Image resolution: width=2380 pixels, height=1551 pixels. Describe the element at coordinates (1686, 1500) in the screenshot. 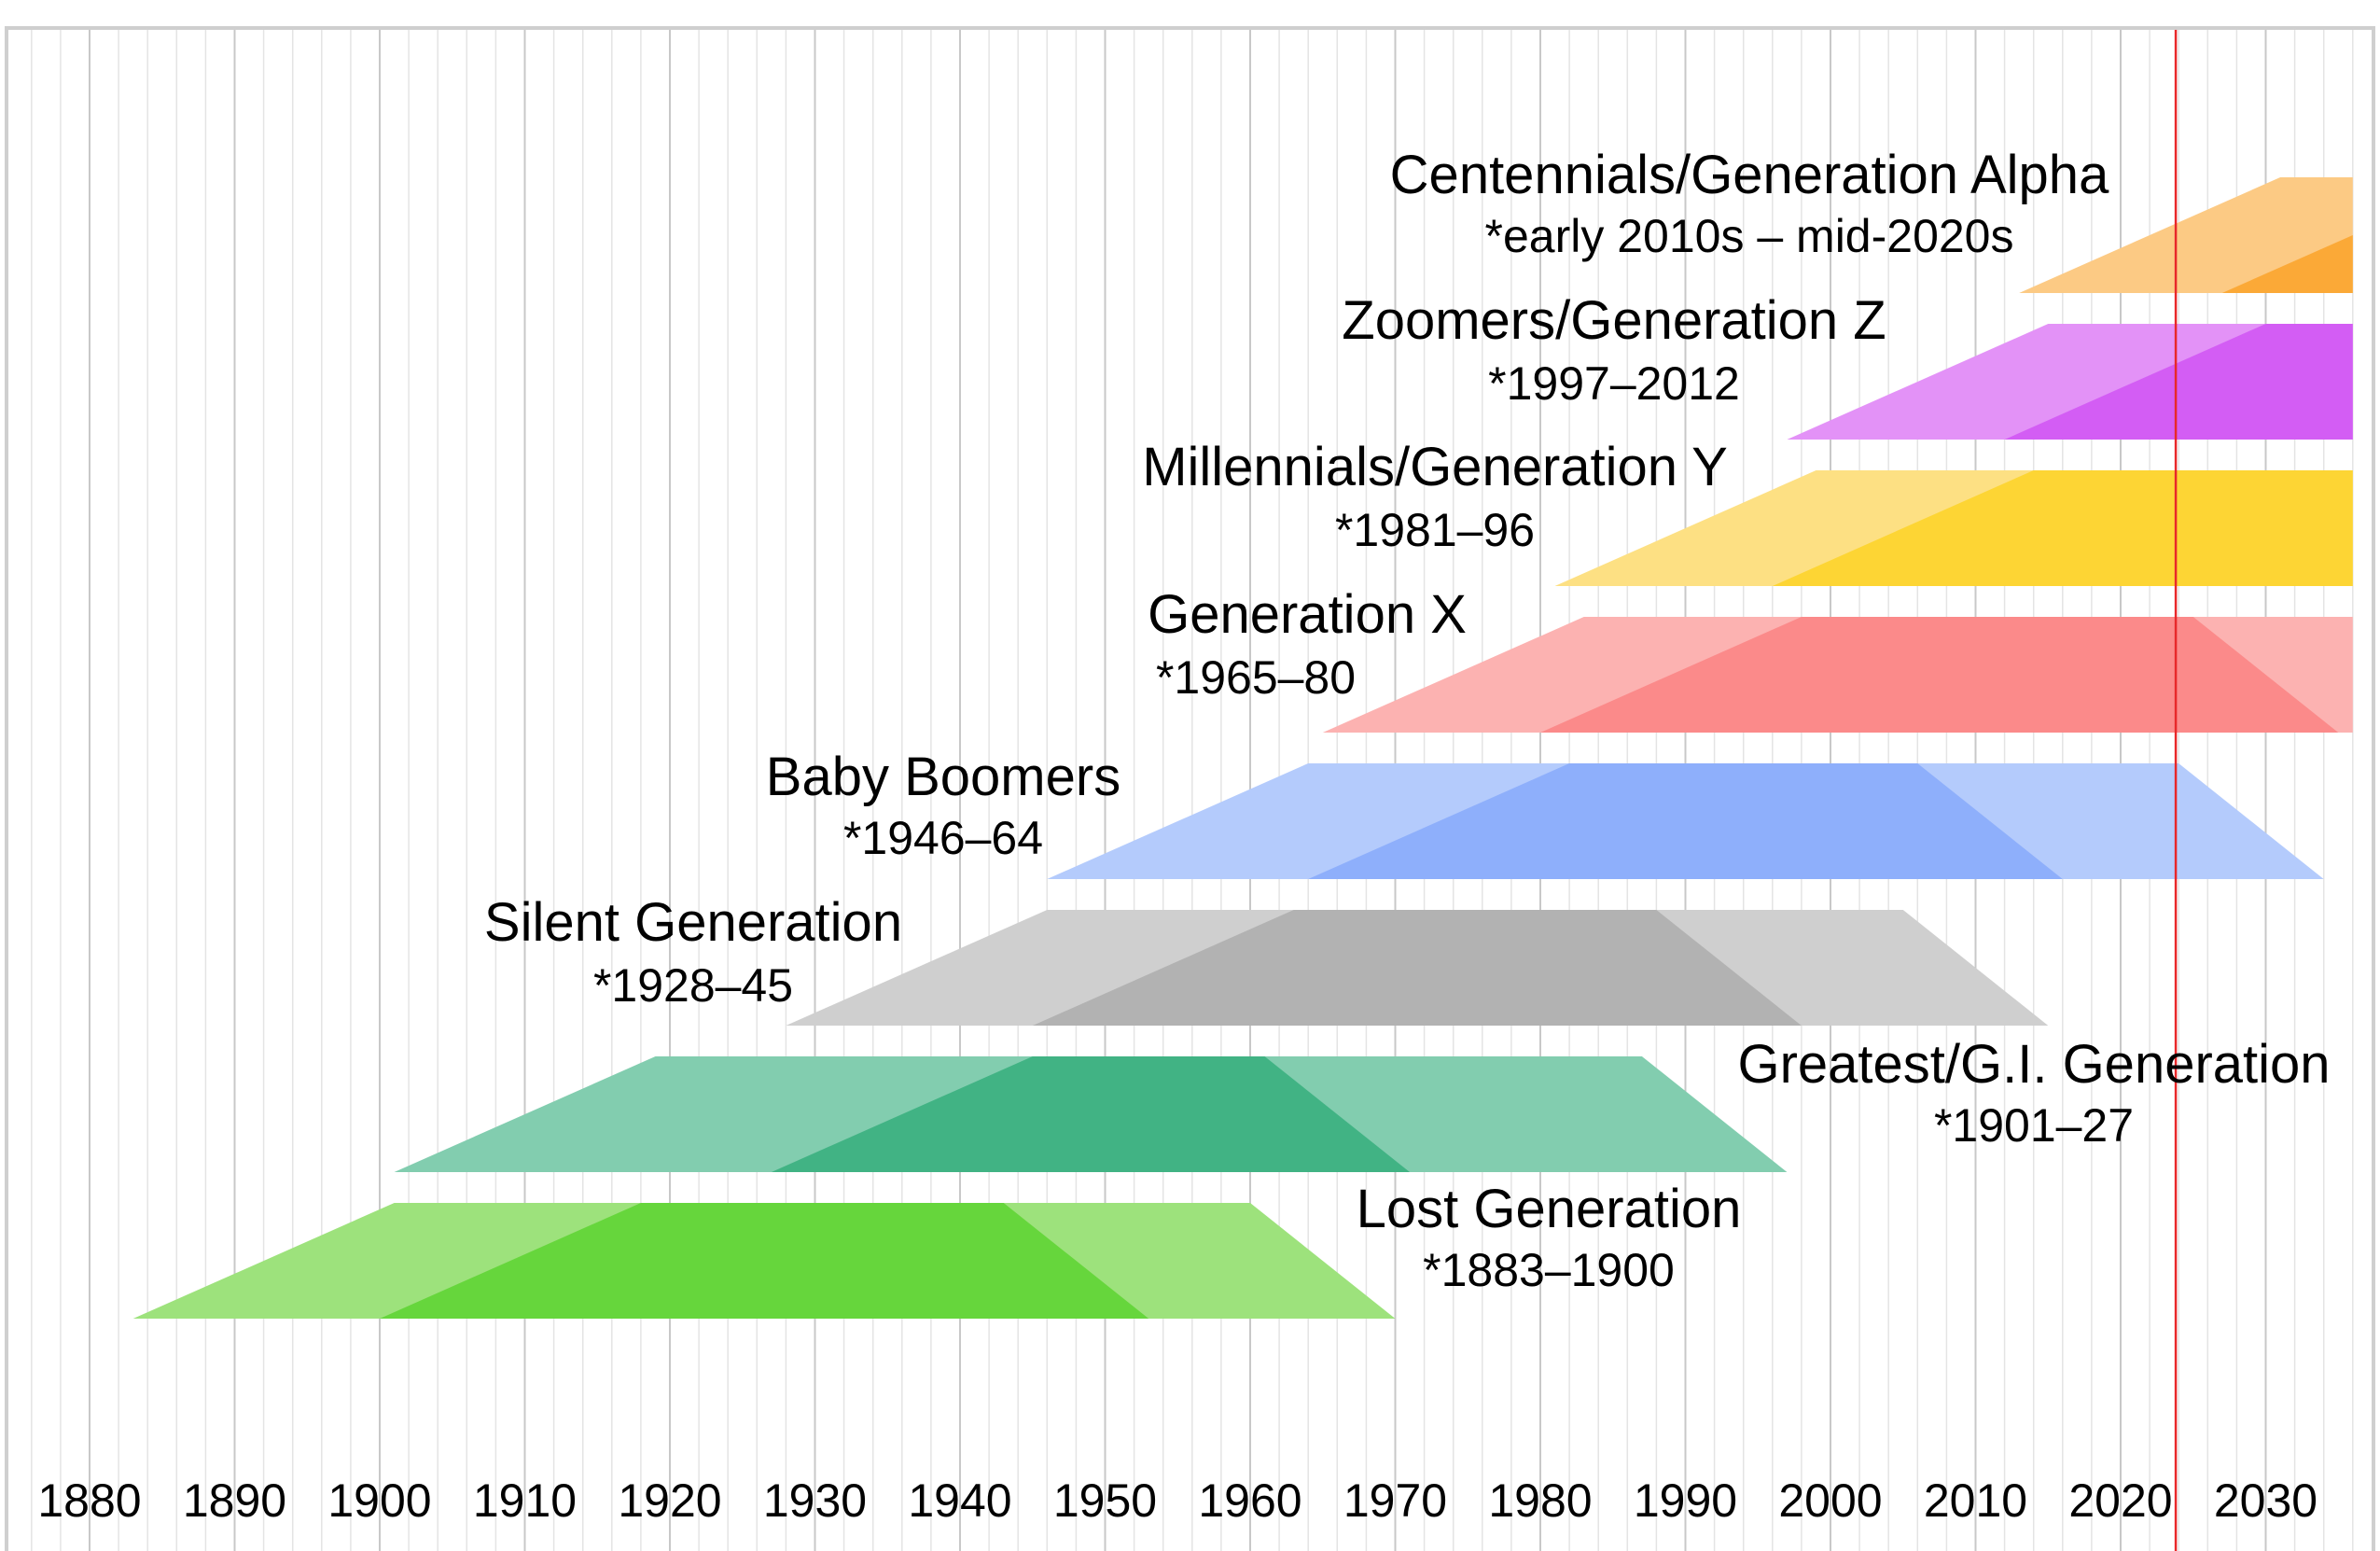

I see `x-tick-label: 1990` at that location.